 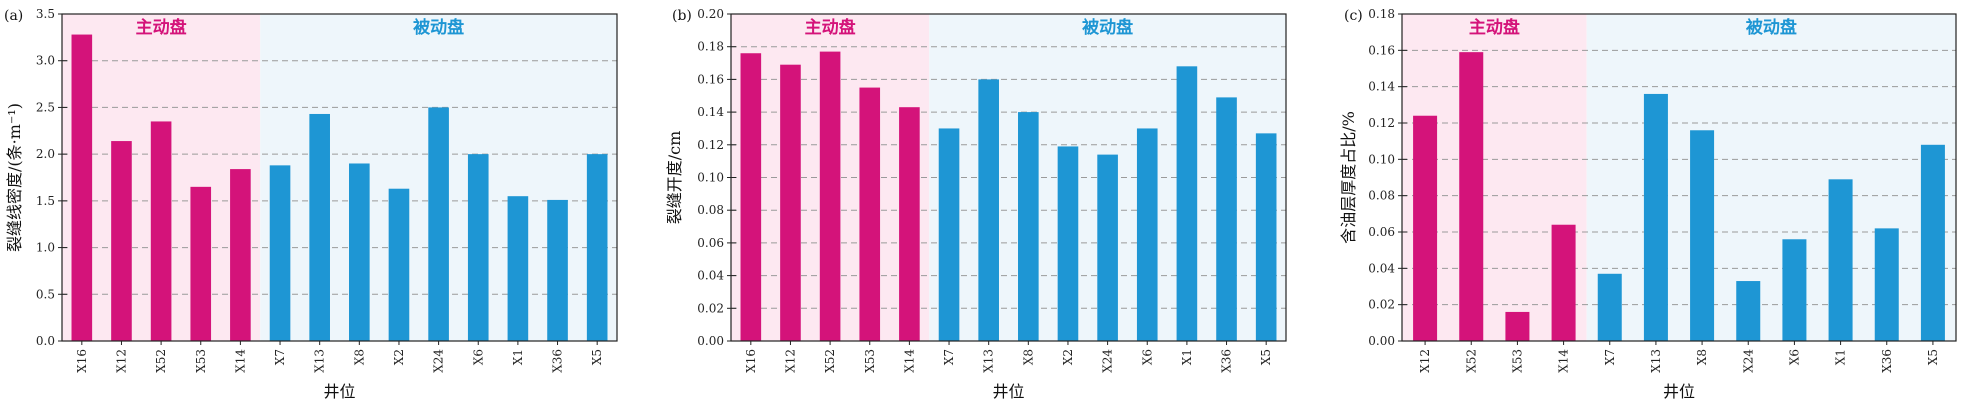 What do you see at coordinates (161, 361) in the screenshot?
I see `x-tick-label: X52` at bounding box center [161, 361].